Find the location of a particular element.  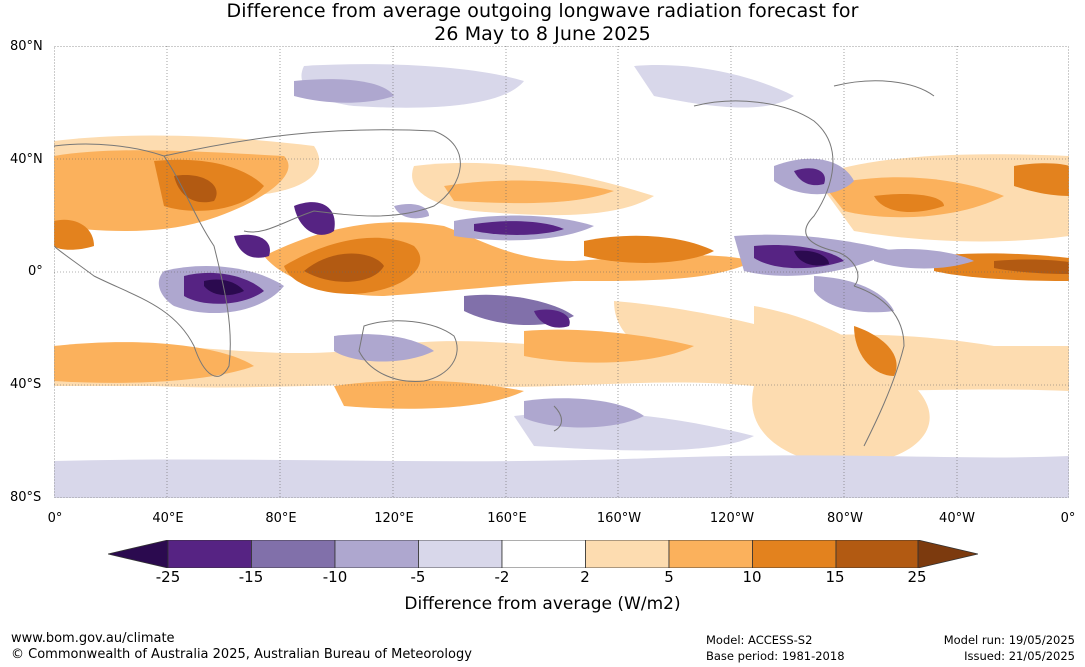

colorbar-label-minus15: -15 is located at coordinates (251, 577).